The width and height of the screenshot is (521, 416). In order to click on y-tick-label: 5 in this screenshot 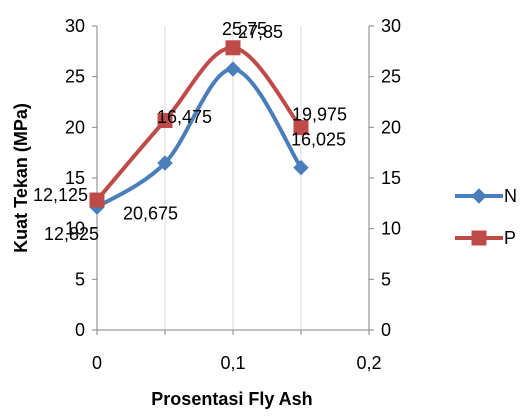, I will do `click(80, 279)`.